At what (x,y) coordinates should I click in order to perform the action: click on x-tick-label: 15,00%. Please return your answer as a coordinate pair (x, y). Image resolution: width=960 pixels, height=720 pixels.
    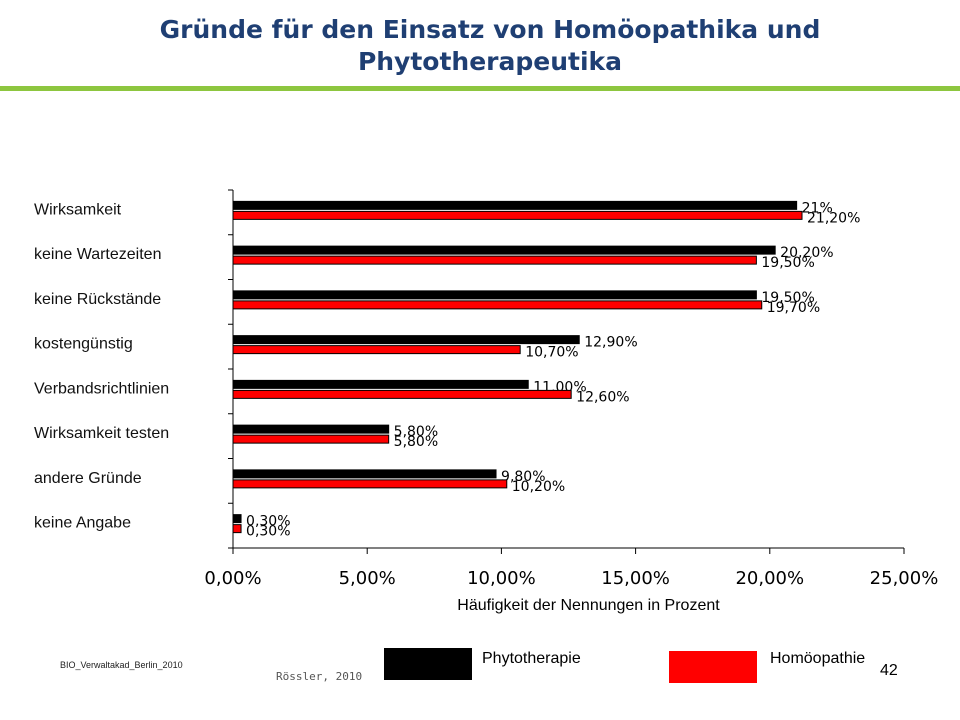
    Looking at the image, I should click on (635, 578).